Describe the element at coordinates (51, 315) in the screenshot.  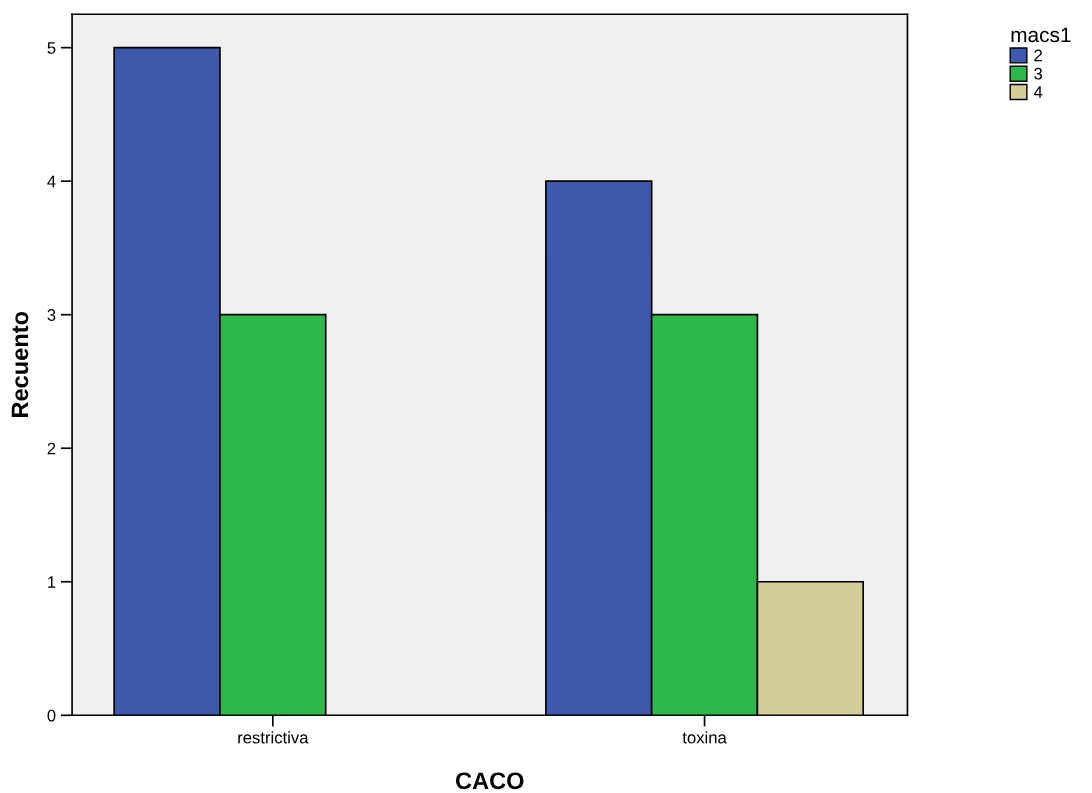
I see `y-tick-label: 3` at that location.